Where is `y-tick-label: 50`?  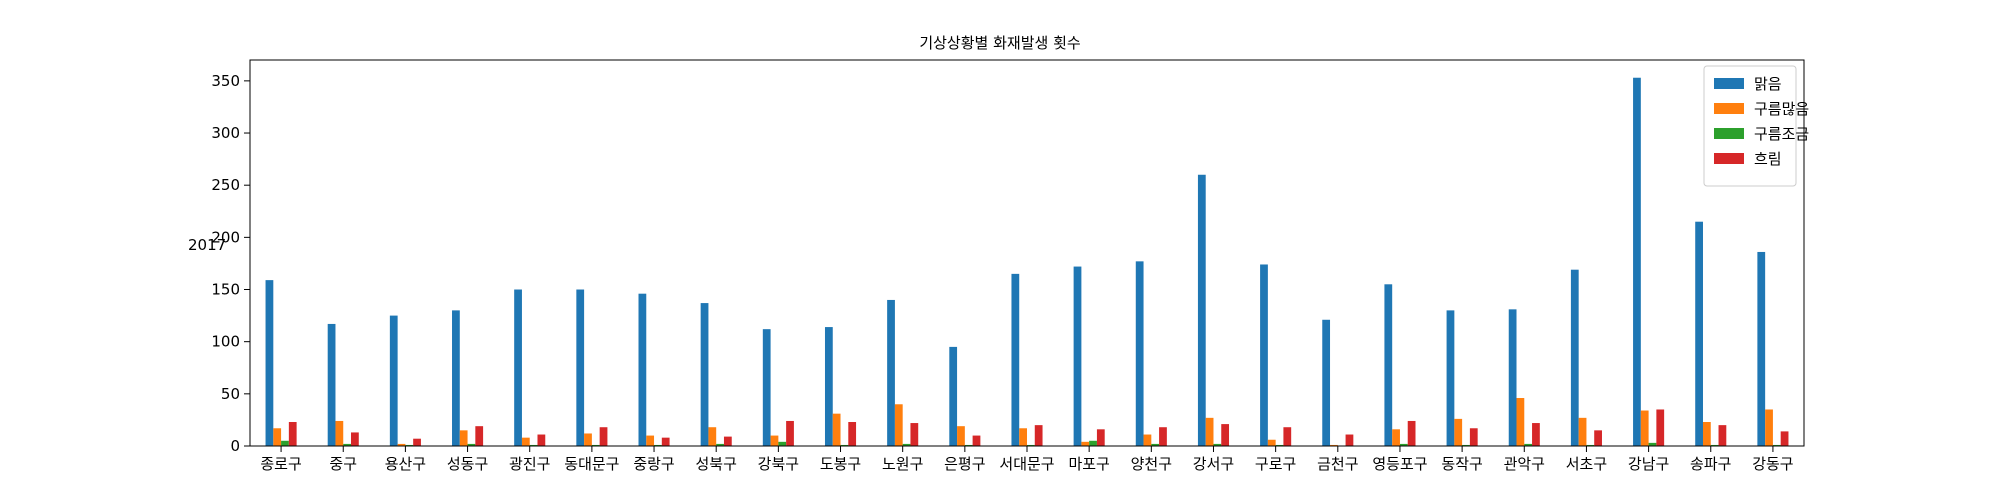 y-tick-label: 50 is located at coordinates (230, 394).